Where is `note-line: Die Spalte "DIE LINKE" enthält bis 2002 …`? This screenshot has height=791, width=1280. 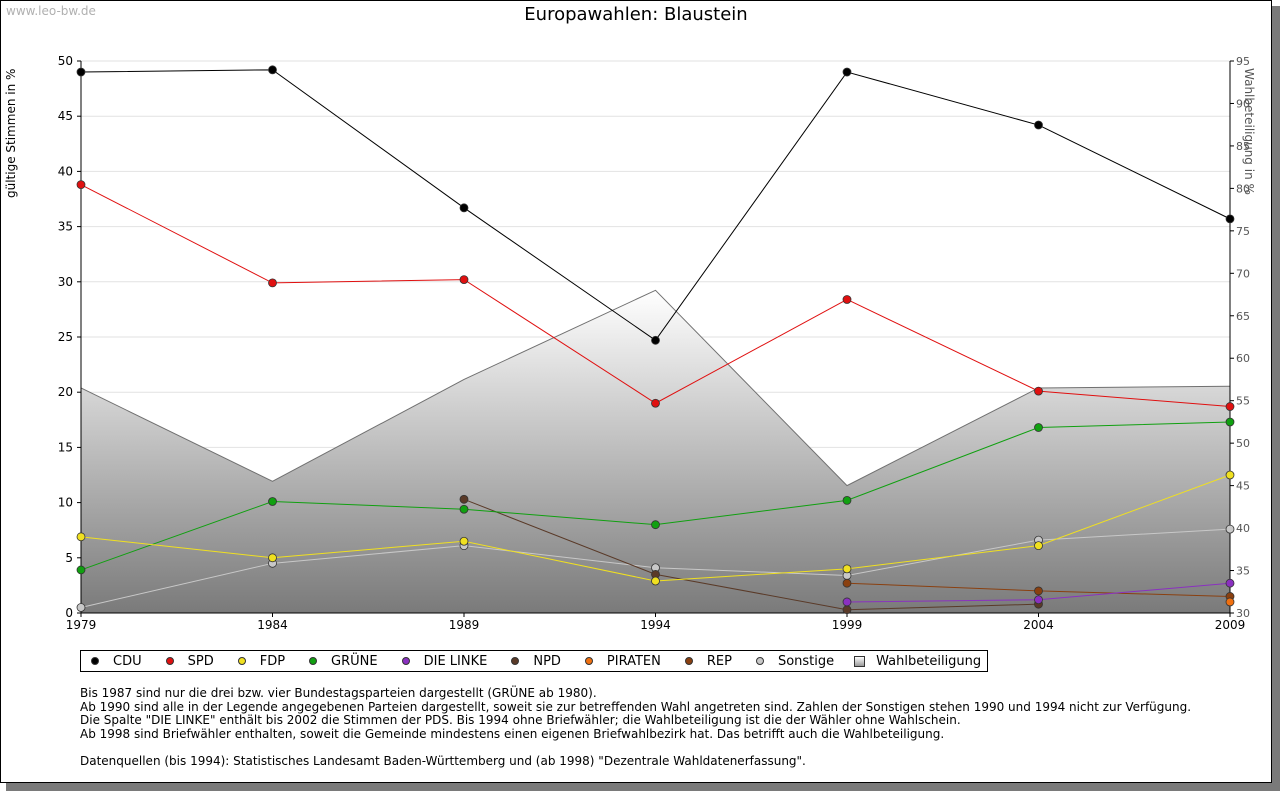
note-line: Die Spalte "DIE LINKE" enthält bis 2002 … is located at coordinates (520, 720).